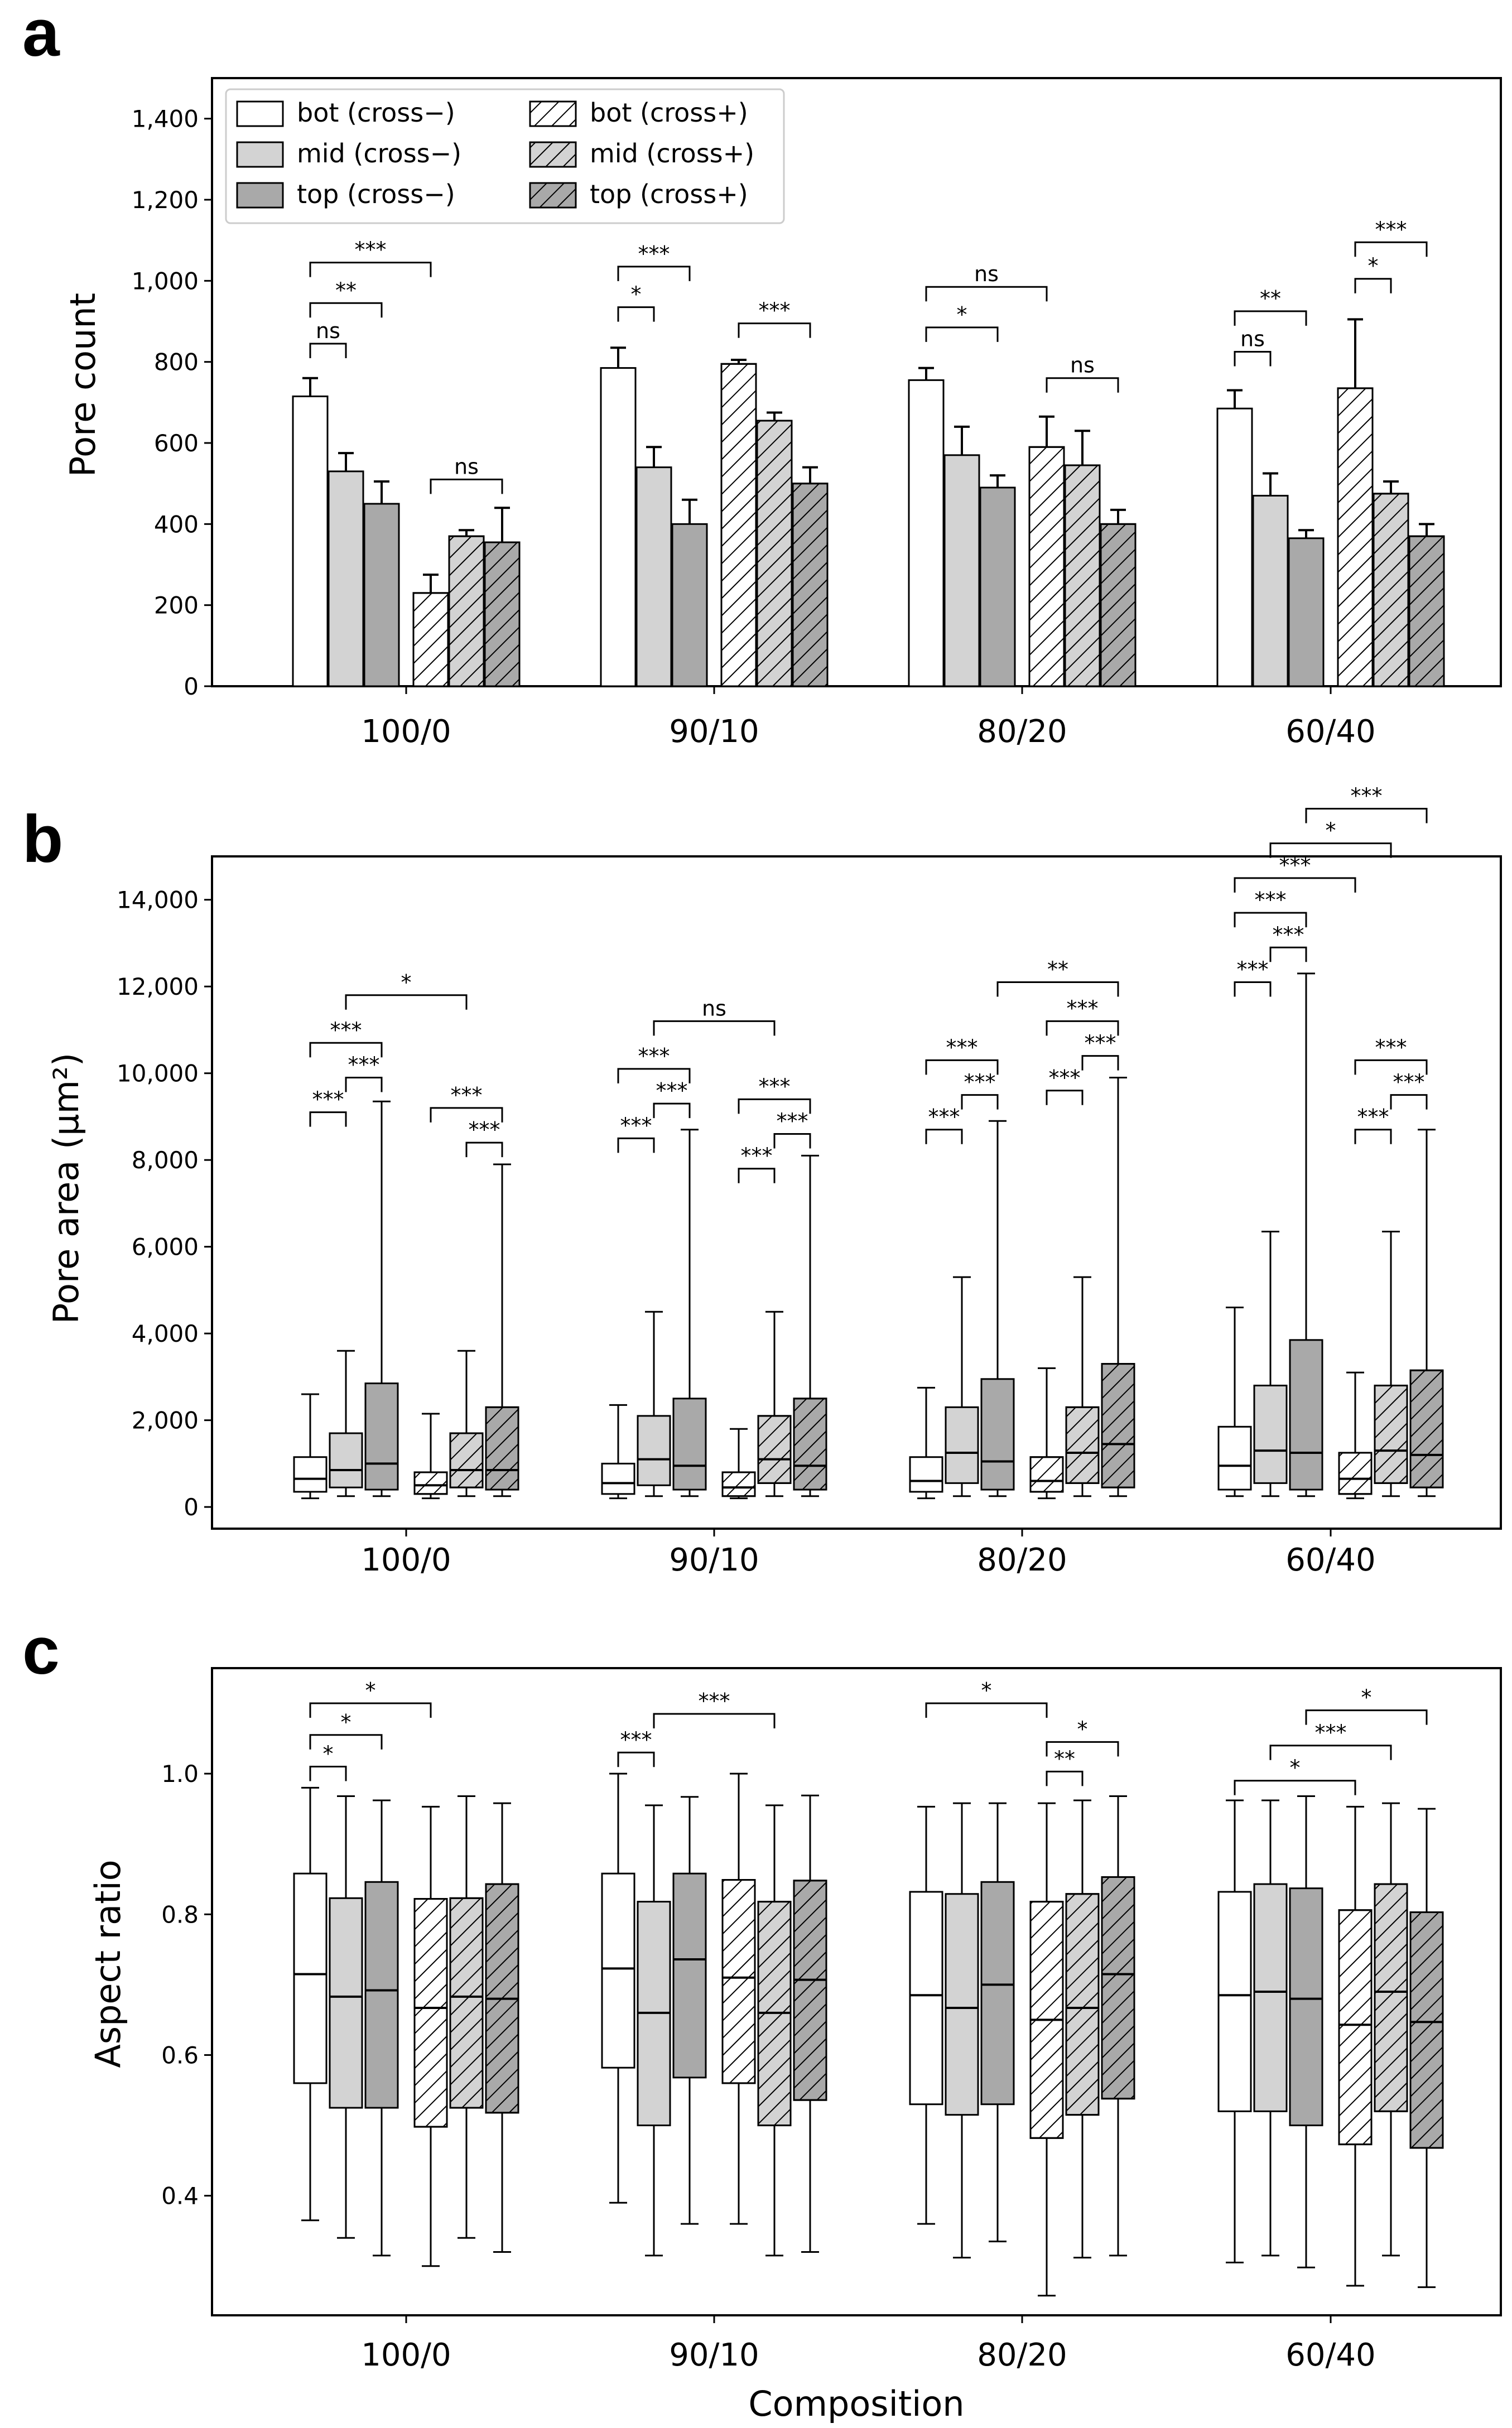 The width and height of the screenshot is (1512, 2428). What do you see at coordinates (180, 2196) in the screenshot?
I see `ytick-label-c: 0.4` at bounding box center [180, 2196].